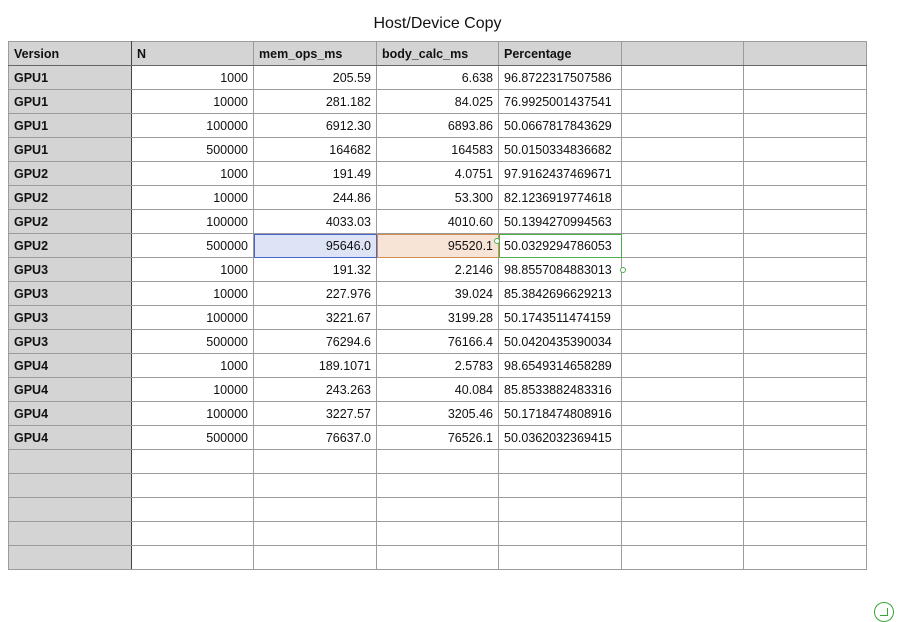 Image resolution: width=920 pixels, height=622 pixels. What do you see at coordinates (560, 221) in the screenshot?
I see `table-cell: 50.1394270994563` at bounding box center [560, 221].